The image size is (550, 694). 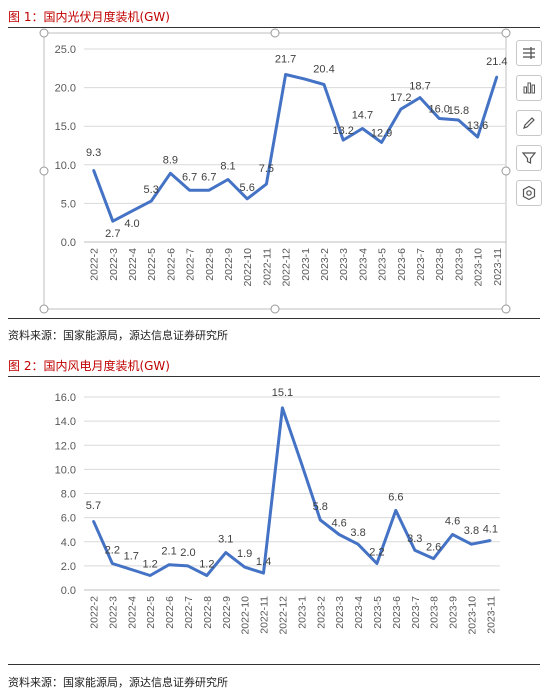 I want to click on data-label: 3.1, so click(x=225, y=540).